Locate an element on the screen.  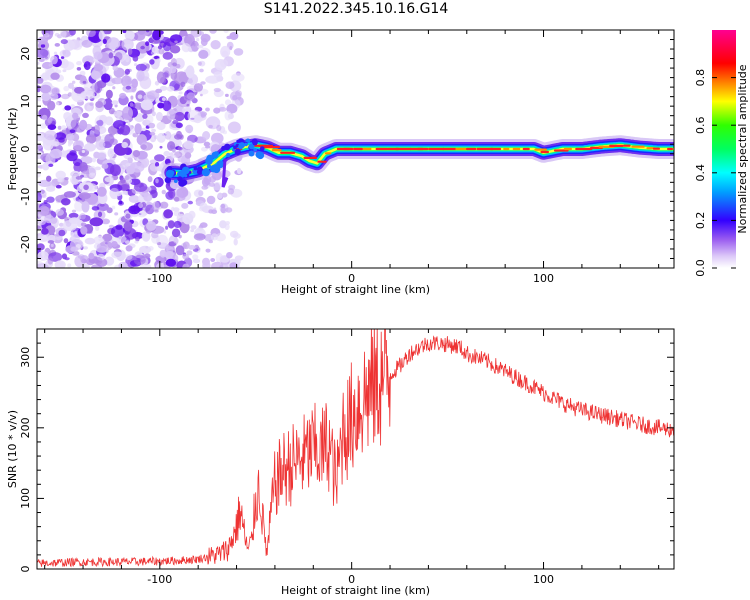
y-axis-label: Frequency (Hz) is located at coordinates (12, 149).